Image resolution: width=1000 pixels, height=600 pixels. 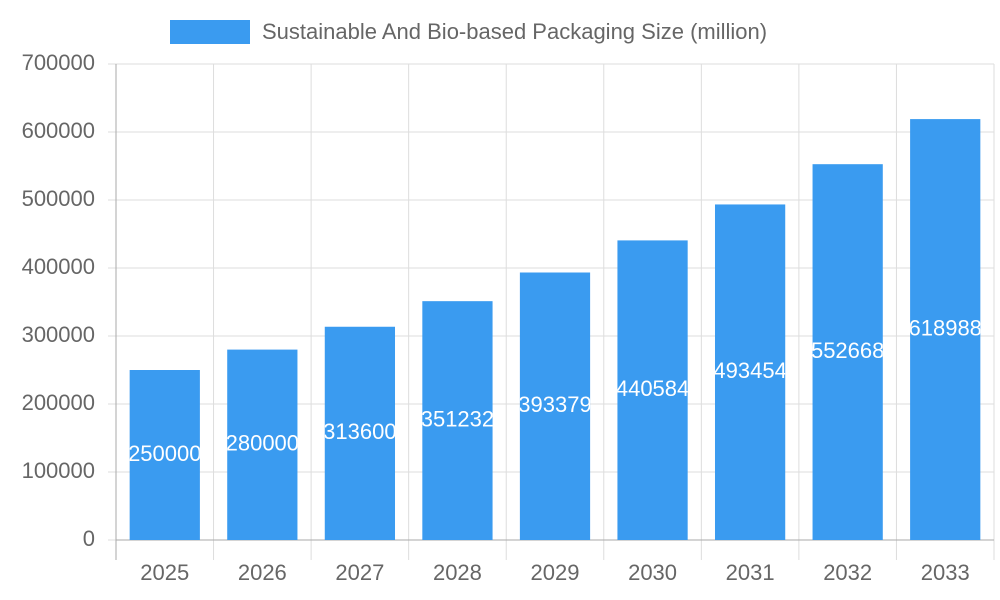 I want to click on legend-swatch, so click(x=210, y=32).